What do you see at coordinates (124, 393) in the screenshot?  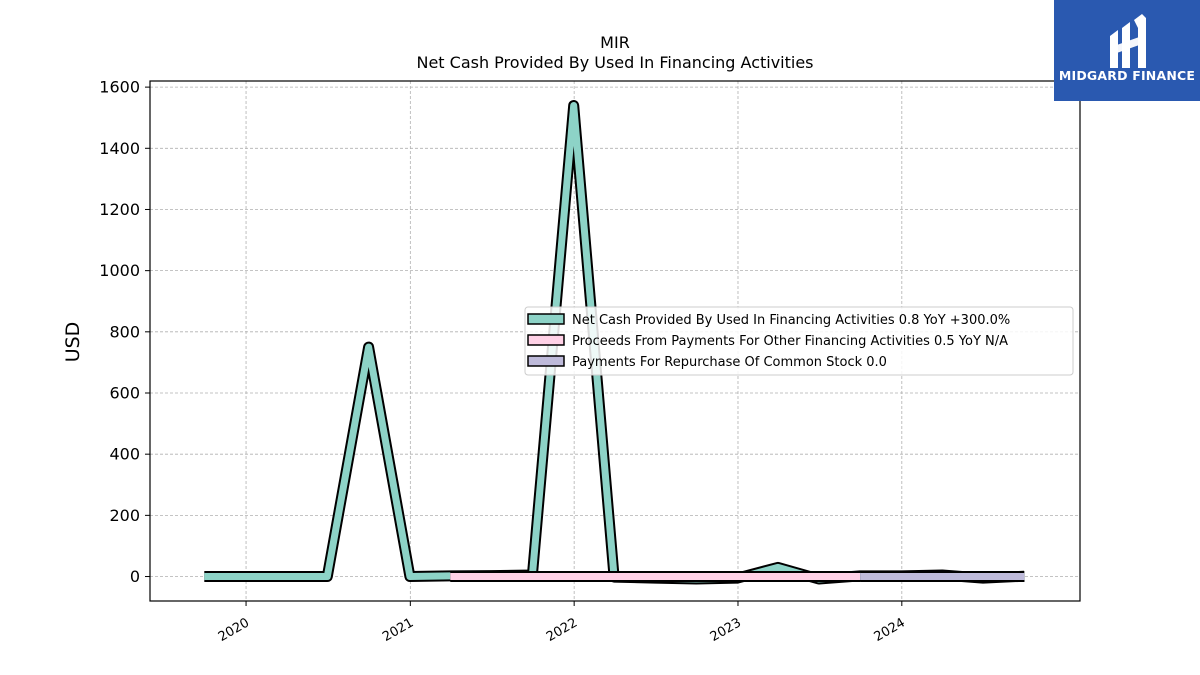 I see `y-tick-label: 600` at bounding box center [124, 393].